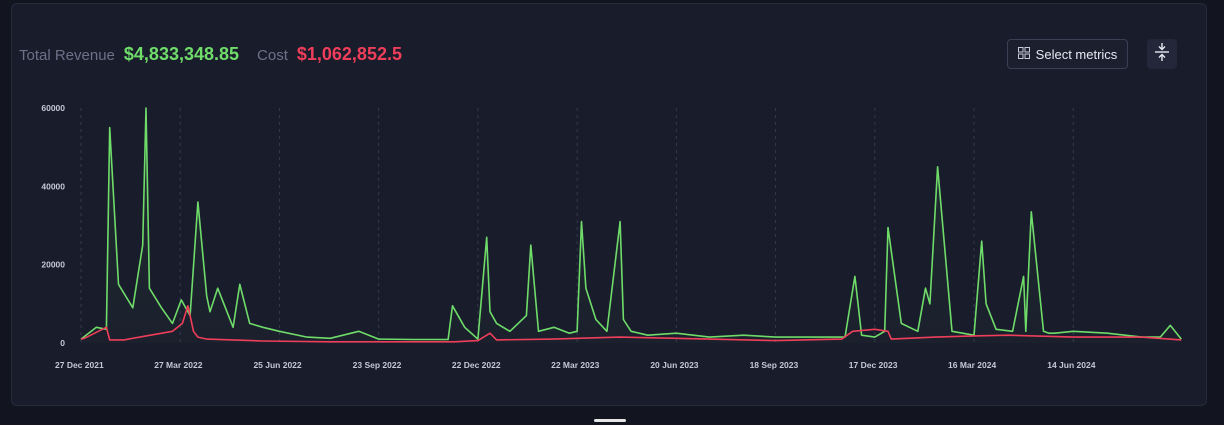 The height and width of the screenshot is (425, 1224). What do you see at coordinates (53, 186) in the screenshot?
I see `y-tick-label: 40000` at bounding box center [53, 186].